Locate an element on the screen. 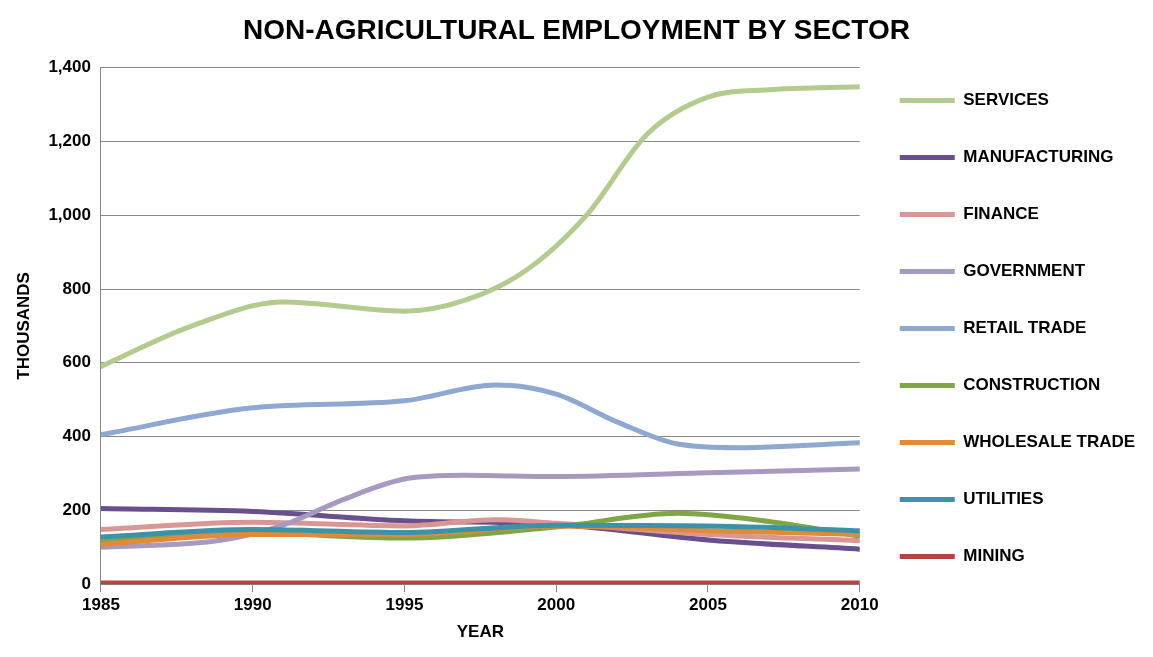 The height and width of the screenshot is (657, 1153). legend-label: MANUFACTURING is located at coordinates (1038, 157).